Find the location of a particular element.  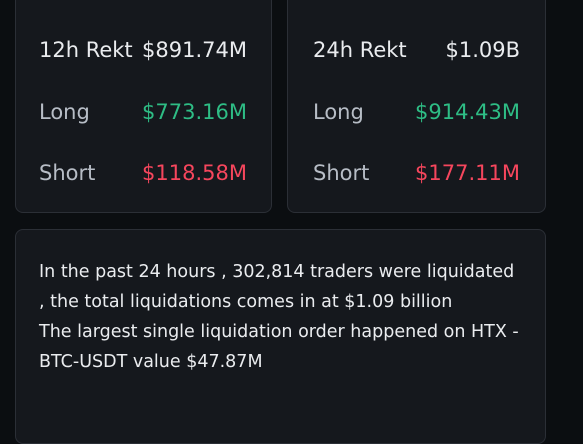

rekt-12h-long-value: $773.16M is located at coordinates (194, 112).